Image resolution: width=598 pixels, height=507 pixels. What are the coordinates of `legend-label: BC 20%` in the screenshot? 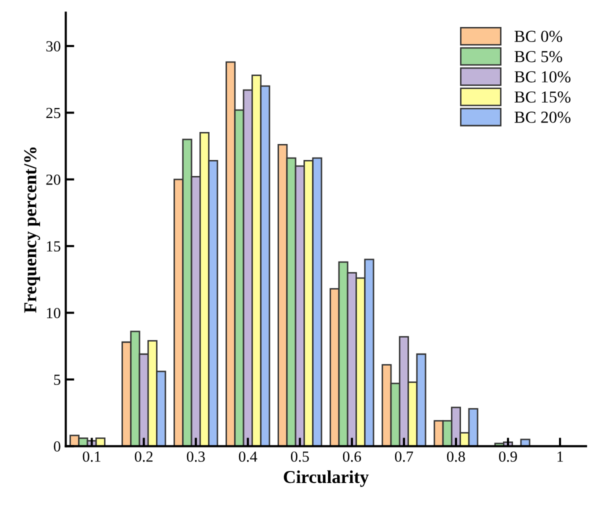 It's located at (542, 117).